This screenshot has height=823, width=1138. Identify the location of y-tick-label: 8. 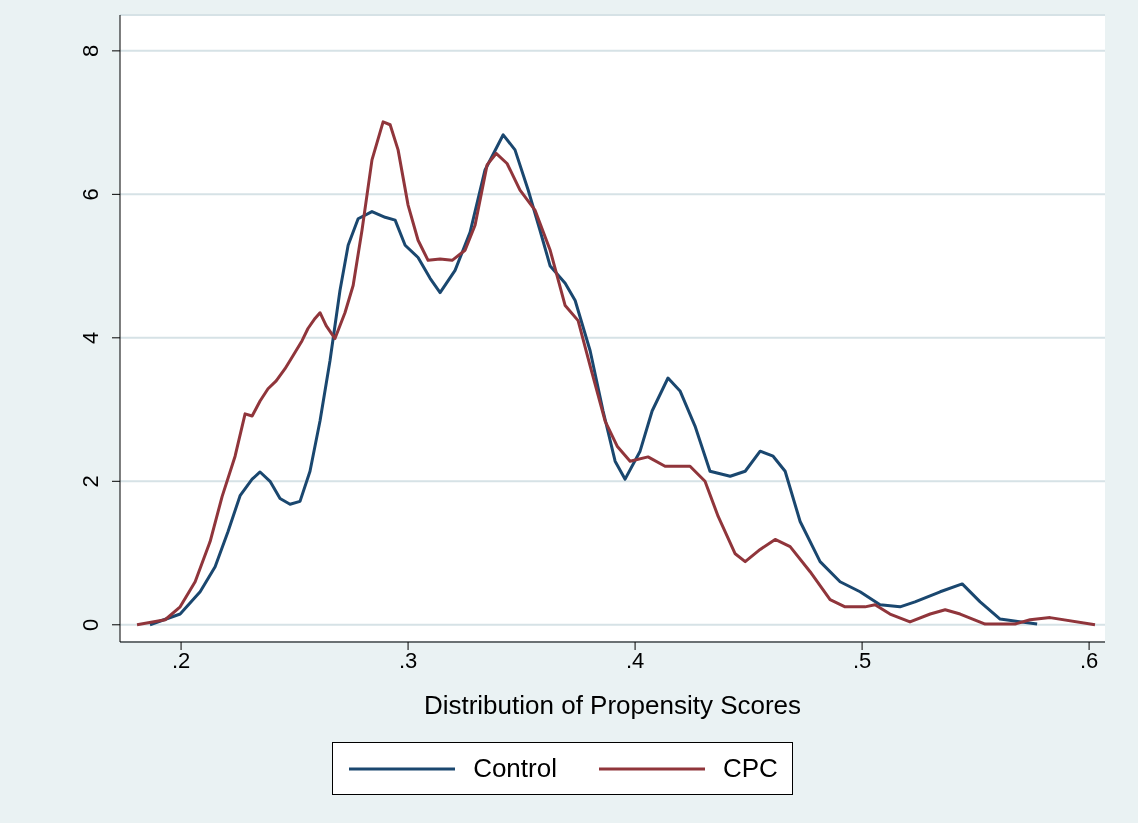
(90, 50).